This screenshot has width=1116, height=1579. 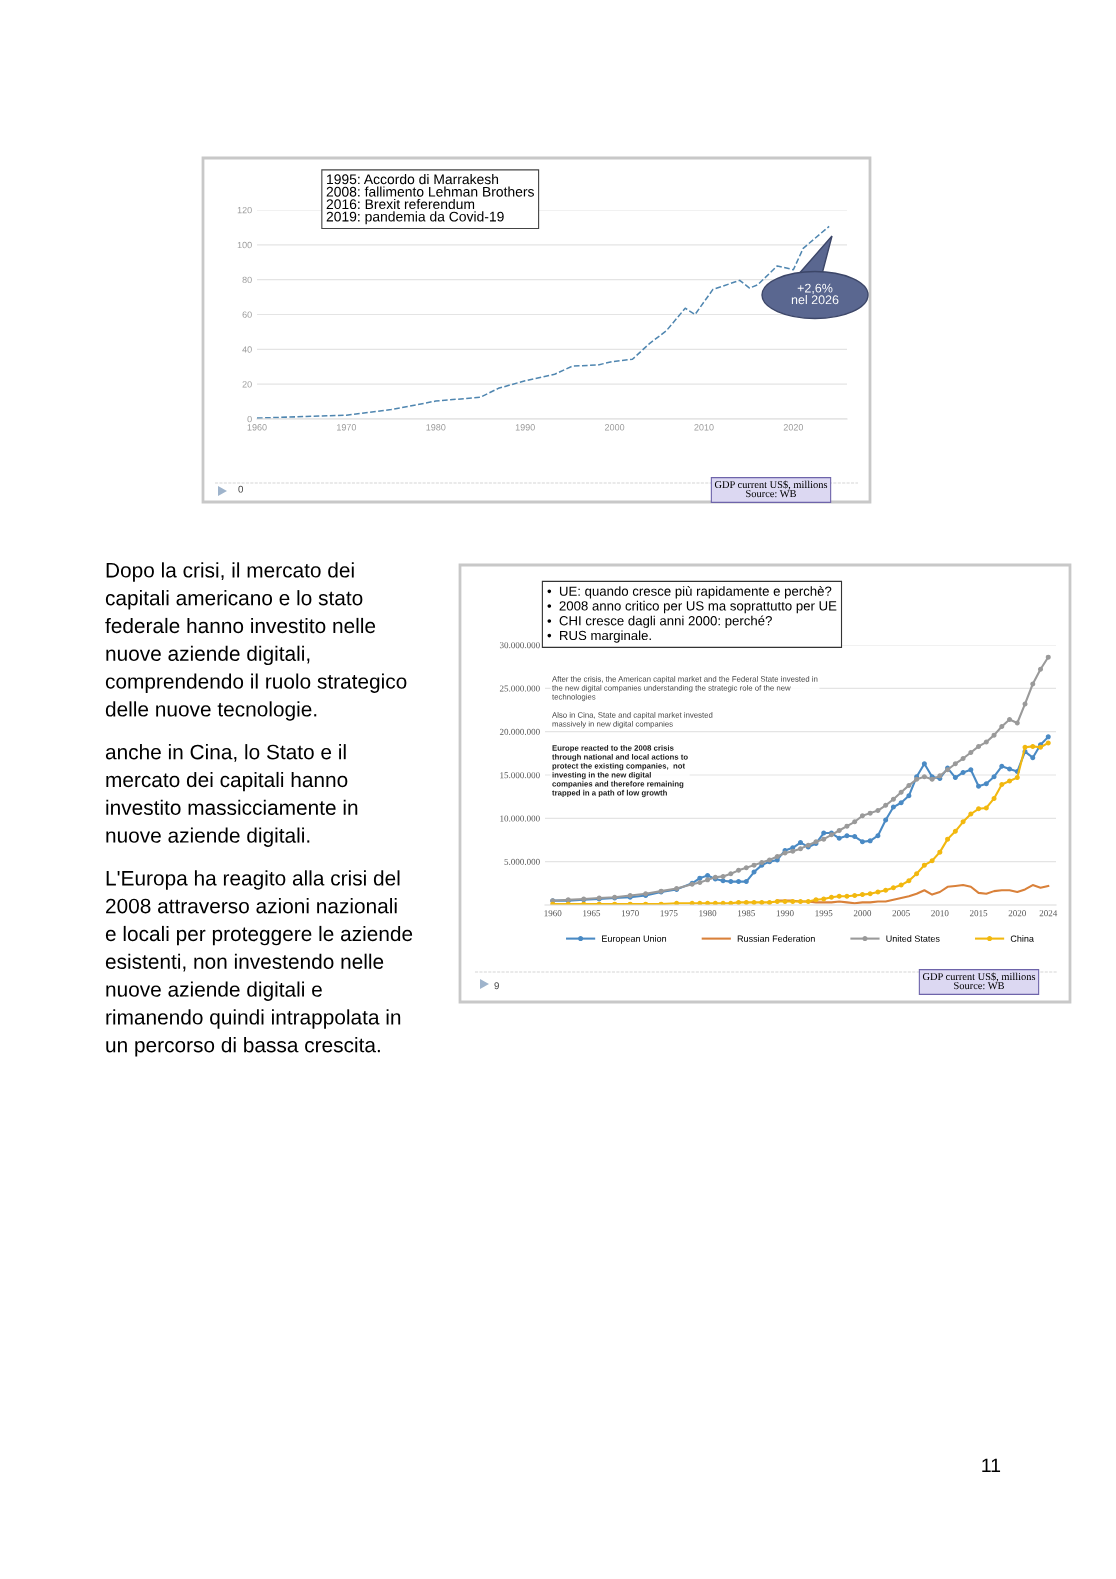 What do you see at coordinates (430, 199) in the screenshot?
I see `annotation: 1995: Accordo di Marrakesh 2008: fallimento Lehman Brothers 2016: Brexit referendum 2019: pandemia da Covid-19` at bounding box center [430, 199].